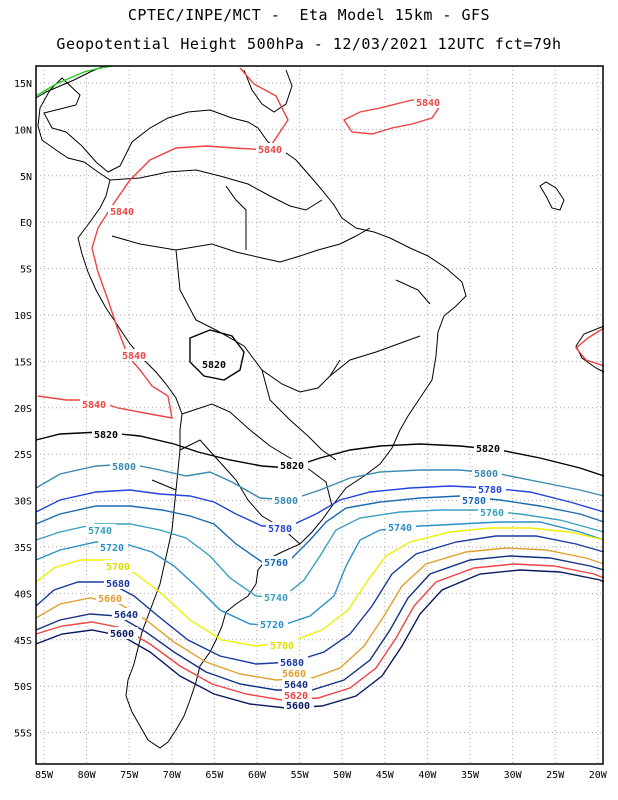 Image resolution: width=618 pixels, height=800 pixels. What do you see at coordinates (555, 775) in the screenshot?
I see `longitude-tick-label: 25W` at bounding box center [555, 775].